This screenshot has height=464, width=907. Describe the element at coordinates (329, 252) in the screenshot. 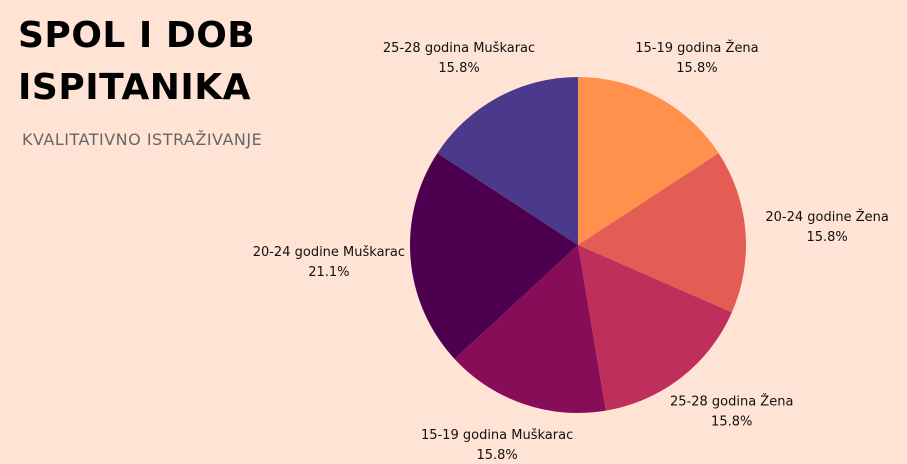

I see `slice-label: 20-24 godine Muškarac` at that location.